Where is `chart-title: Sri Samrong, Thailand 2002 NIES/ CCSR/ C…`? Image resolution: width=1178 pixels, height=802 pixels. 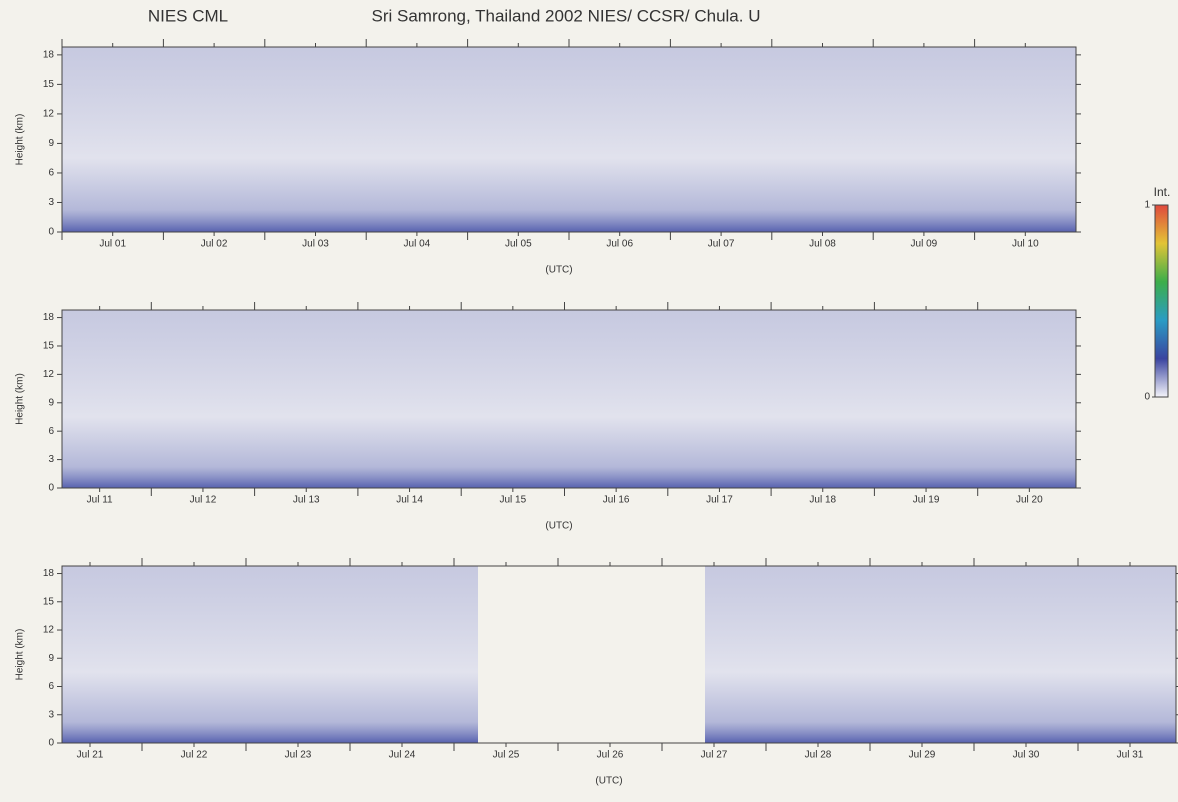
chart-title: Sri Samrong, Thailand 2002 NIES/ CCSR/ C… is located at coordinates (566, 15).